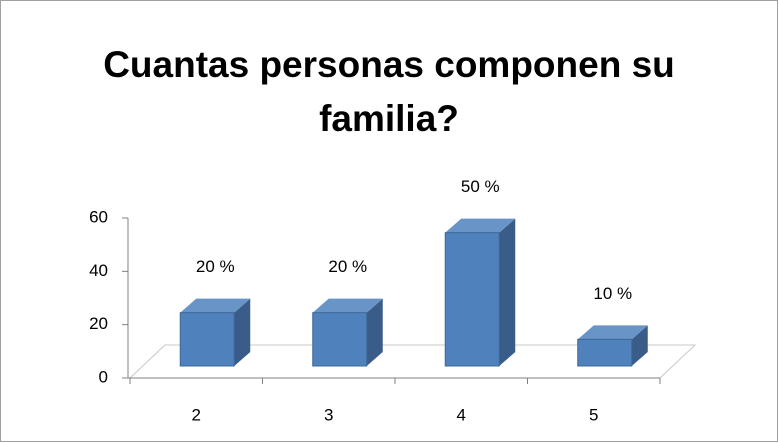 Image resolution: width=779 pixels, height=443 pixels. What do you see at coordinates (196, 414) in the screenshot?
I see `x-tick-label: 2` at bounding box center [196, 414].